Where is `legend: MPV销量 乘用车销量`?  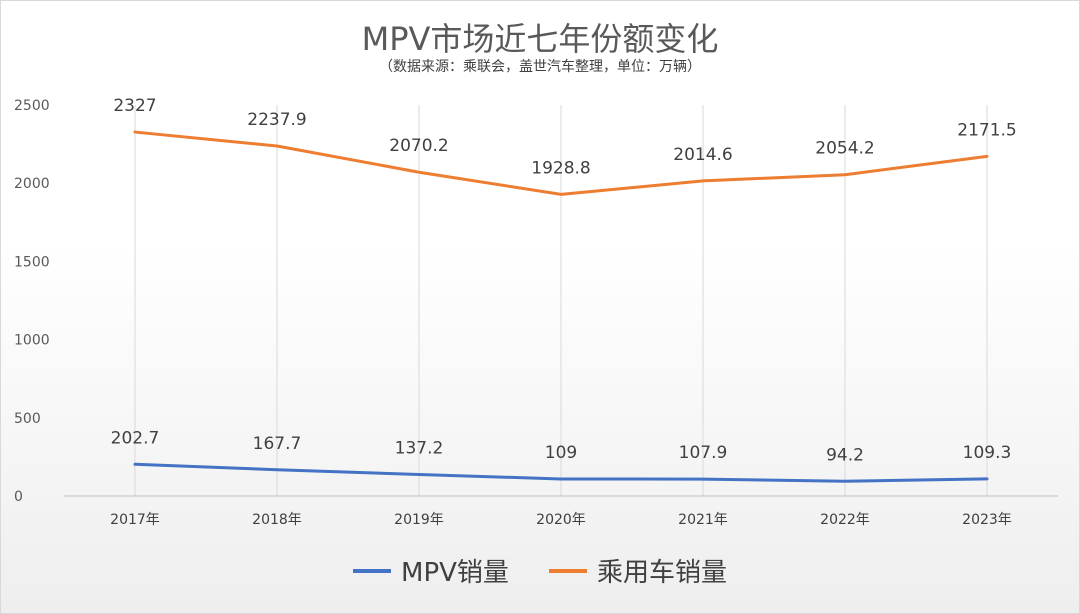 legend: MPV销量 乘用车销量 is located at coordinates (540, 570).